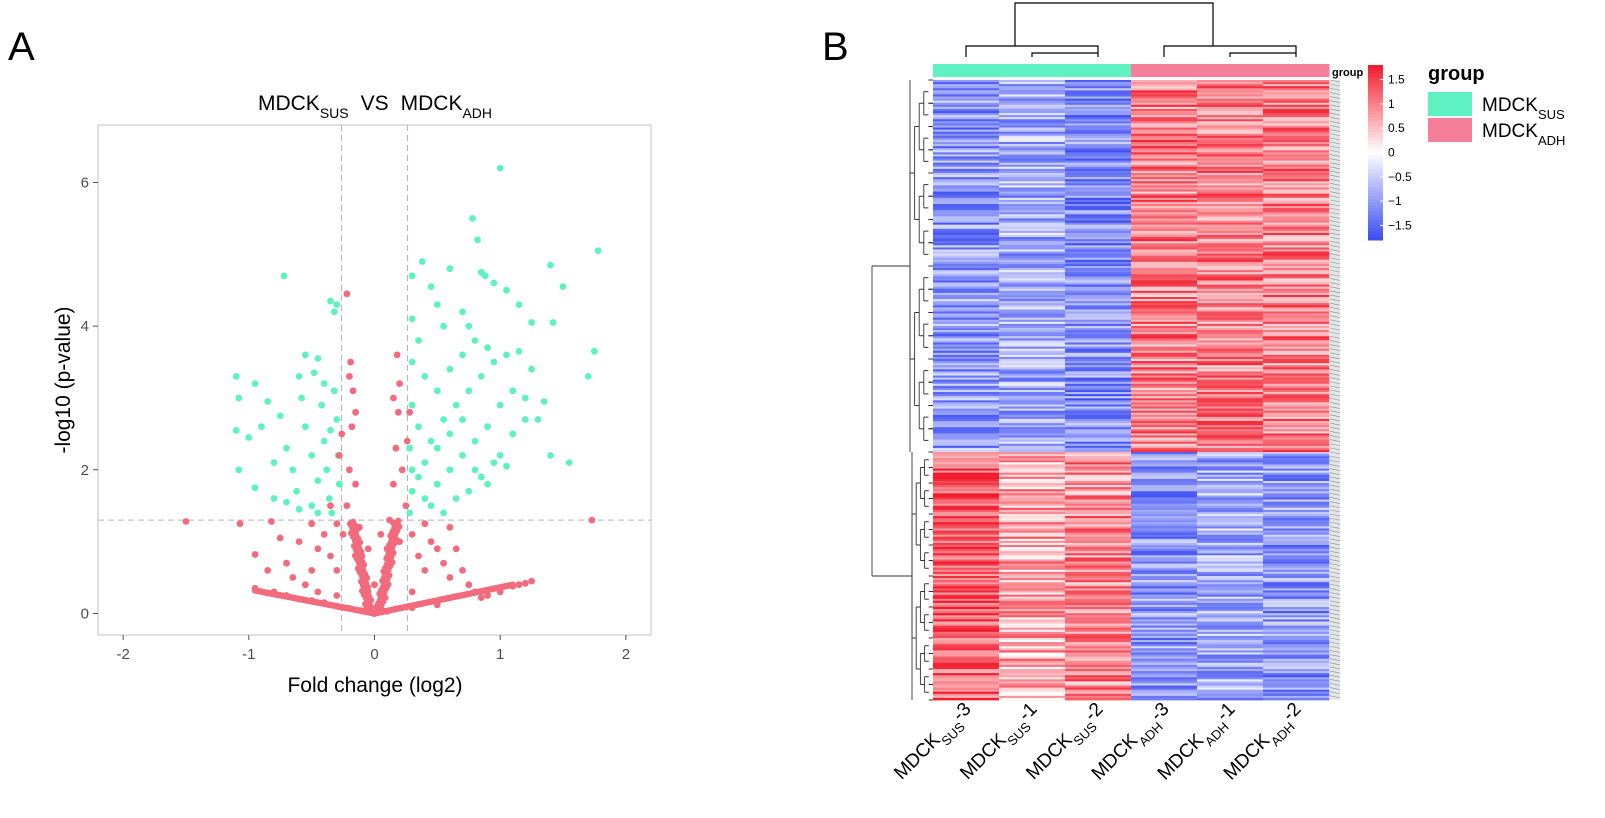  What do you see at coordinates (1114, 24) in the screenshot?
I see `dendro-branch` at bounding box center [1114, 24].